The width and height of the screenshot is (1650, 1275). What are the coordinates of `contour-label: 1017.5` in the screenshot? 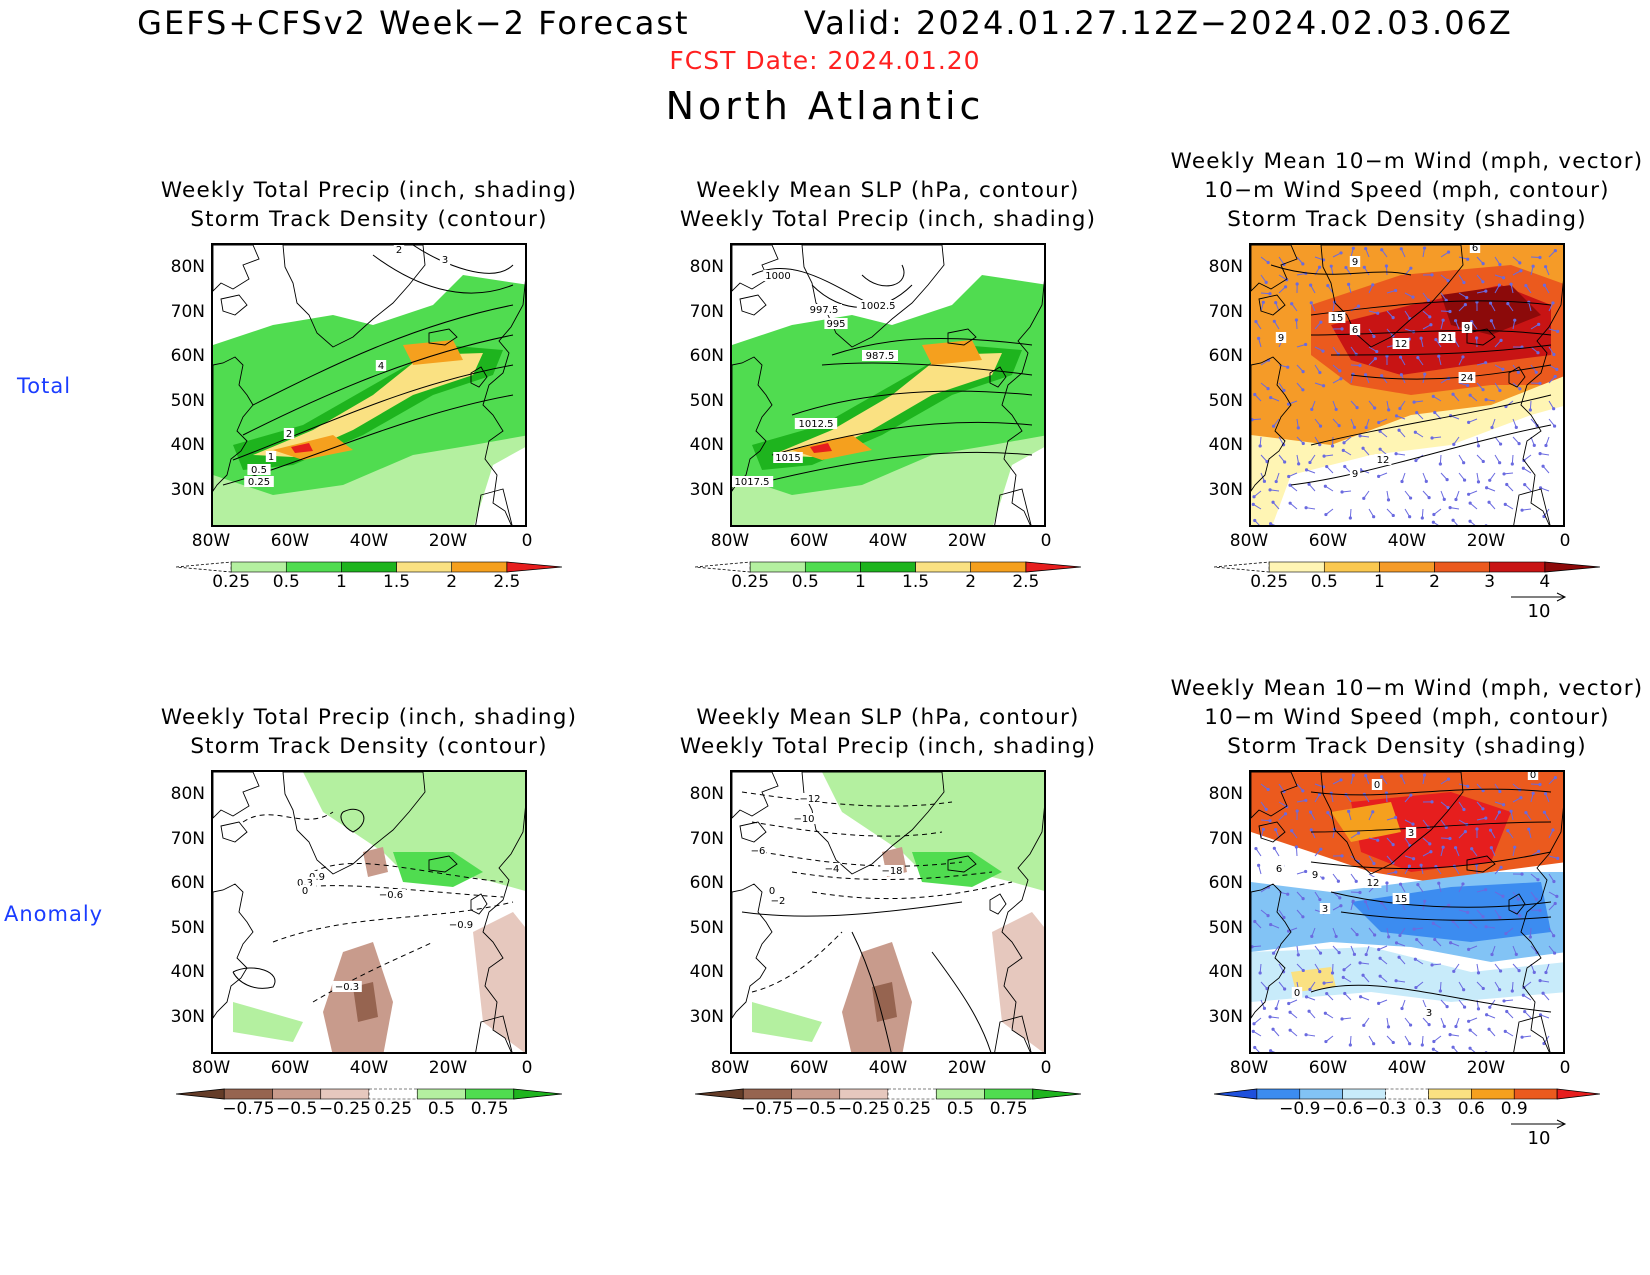 It's located at (752, 482).